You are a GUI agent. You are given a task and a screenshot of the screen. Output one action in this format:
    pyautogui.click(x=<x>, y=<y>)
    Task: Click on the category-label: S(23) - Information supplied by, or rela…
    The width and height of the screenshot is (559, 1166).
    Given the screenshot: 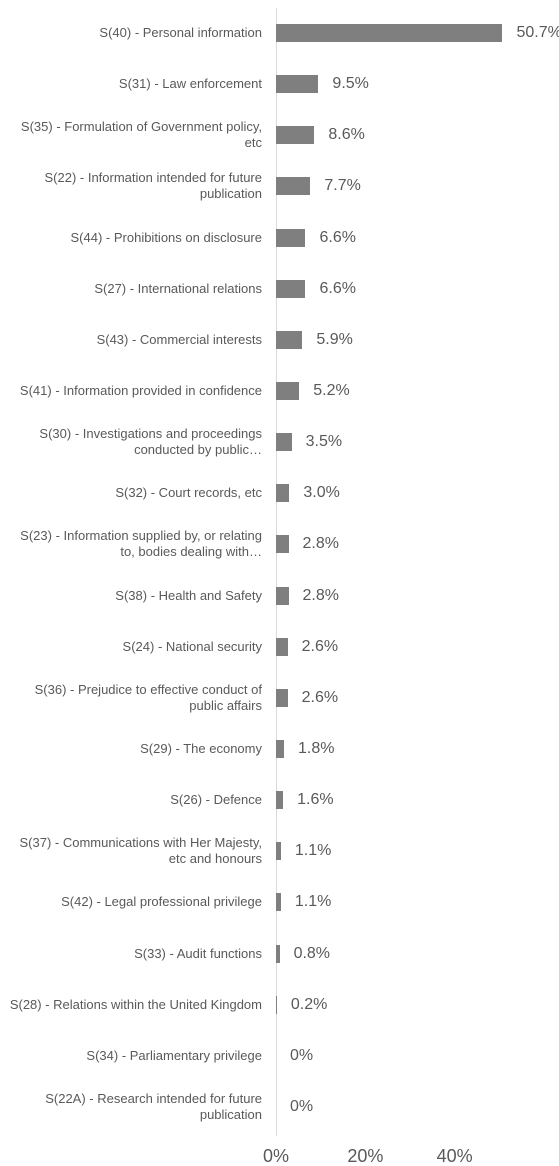 What is the action you would take?
    pyautogui.click(x=141, y=544)
    